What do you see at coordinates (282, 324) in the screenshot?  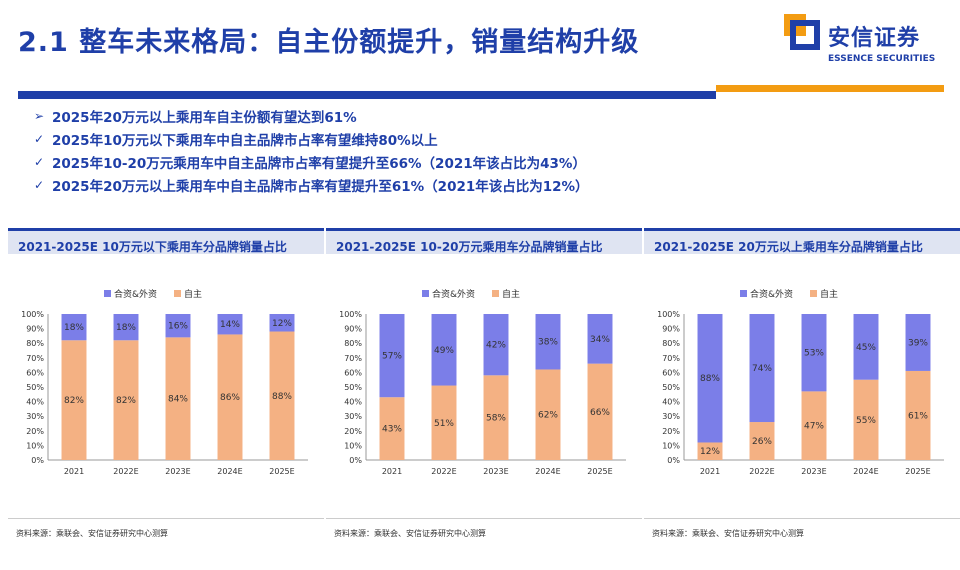 I see `data-label-jv: 12%` at bounding box center [282, 324].